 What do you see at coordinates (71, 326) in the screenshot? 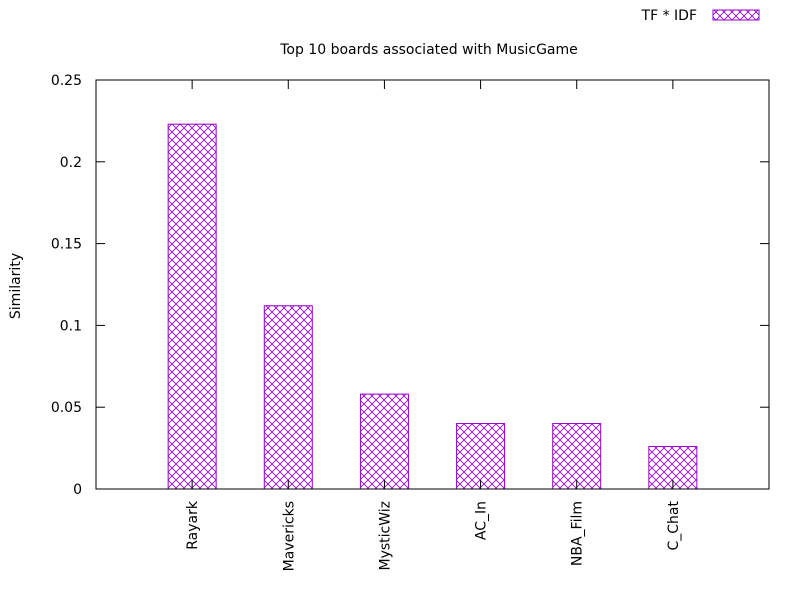
I see `y-tick-label: 0.1` at bounding box center [71, 326].